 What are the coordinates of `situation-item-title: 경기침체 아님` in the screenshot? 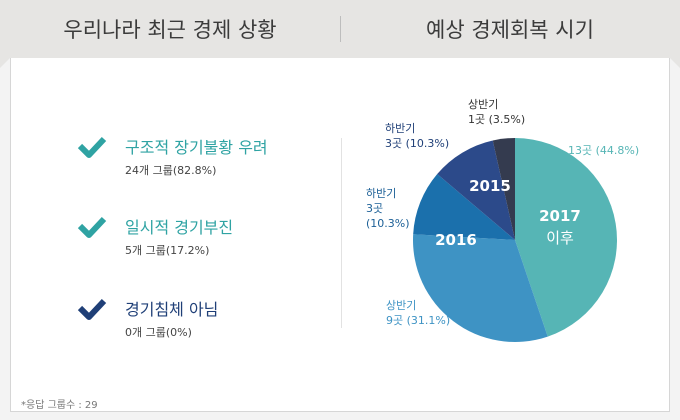 It's located at (172, 309).